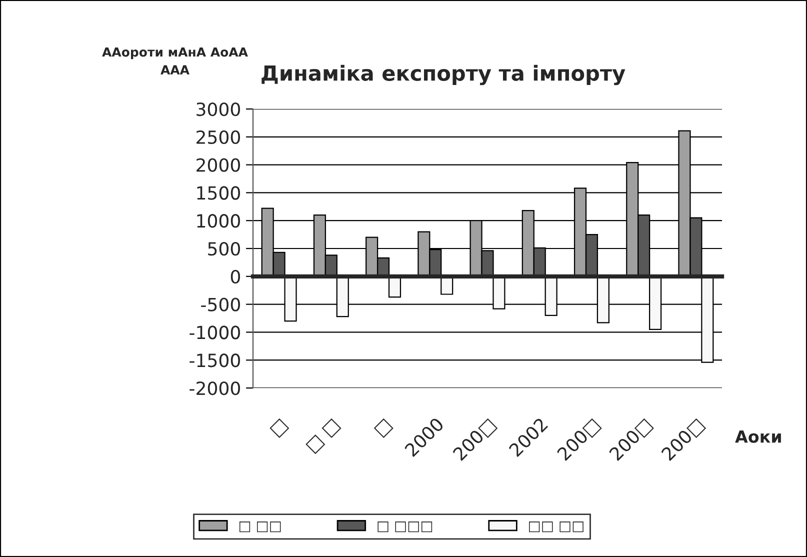  What do you see at coordinates (224, 249) in the screenshot?
I see `y-tick-label: 500` at bounding box center [224, 249].